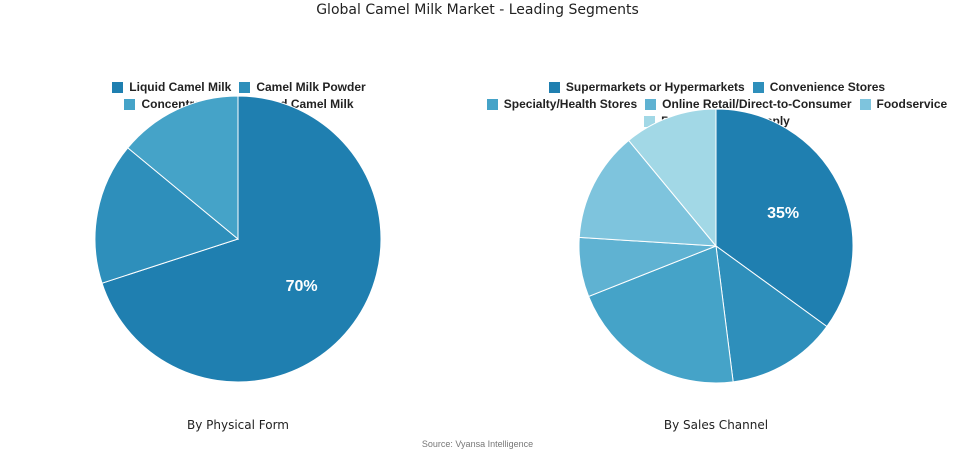 The width and height of the screenshot is (955, 454). What do you see at coordinates (716, 425) in the screenshot?
I see `subtitle-sales-channel: By Sales Channel` at bounding box center [716, 425].